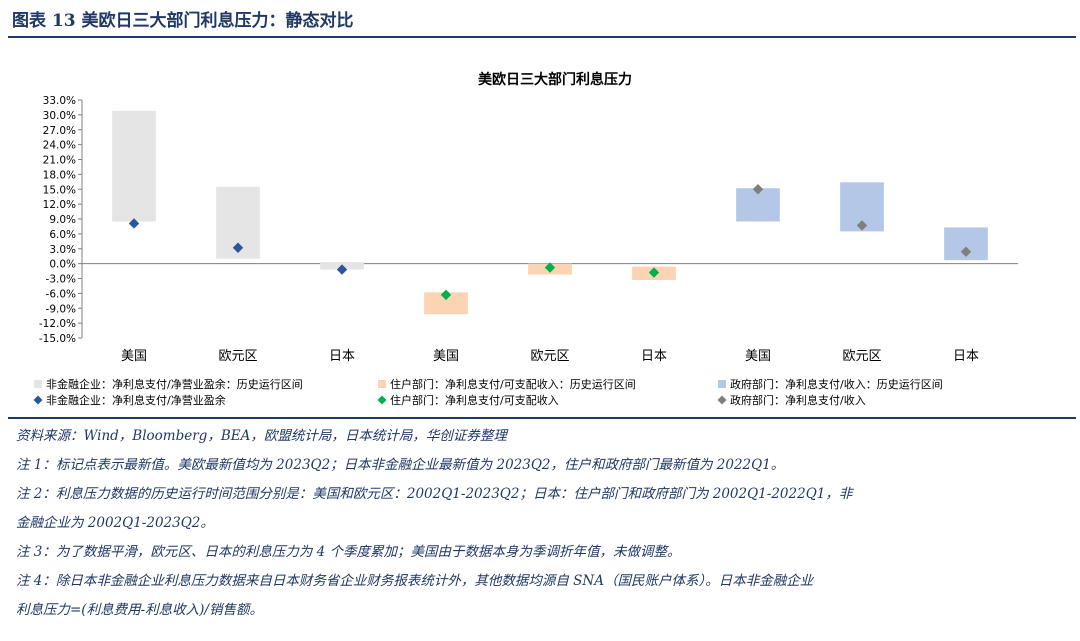 This screenshot has width=1080, height=641. I want to click on chart-title: 美欧日三大部门利息压力, so click(555, 79).